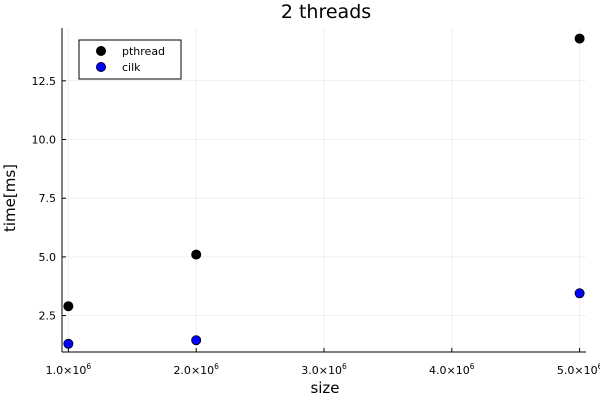  I want to click on x-tick-label: 1.0×10⁶, so click(69, 369).